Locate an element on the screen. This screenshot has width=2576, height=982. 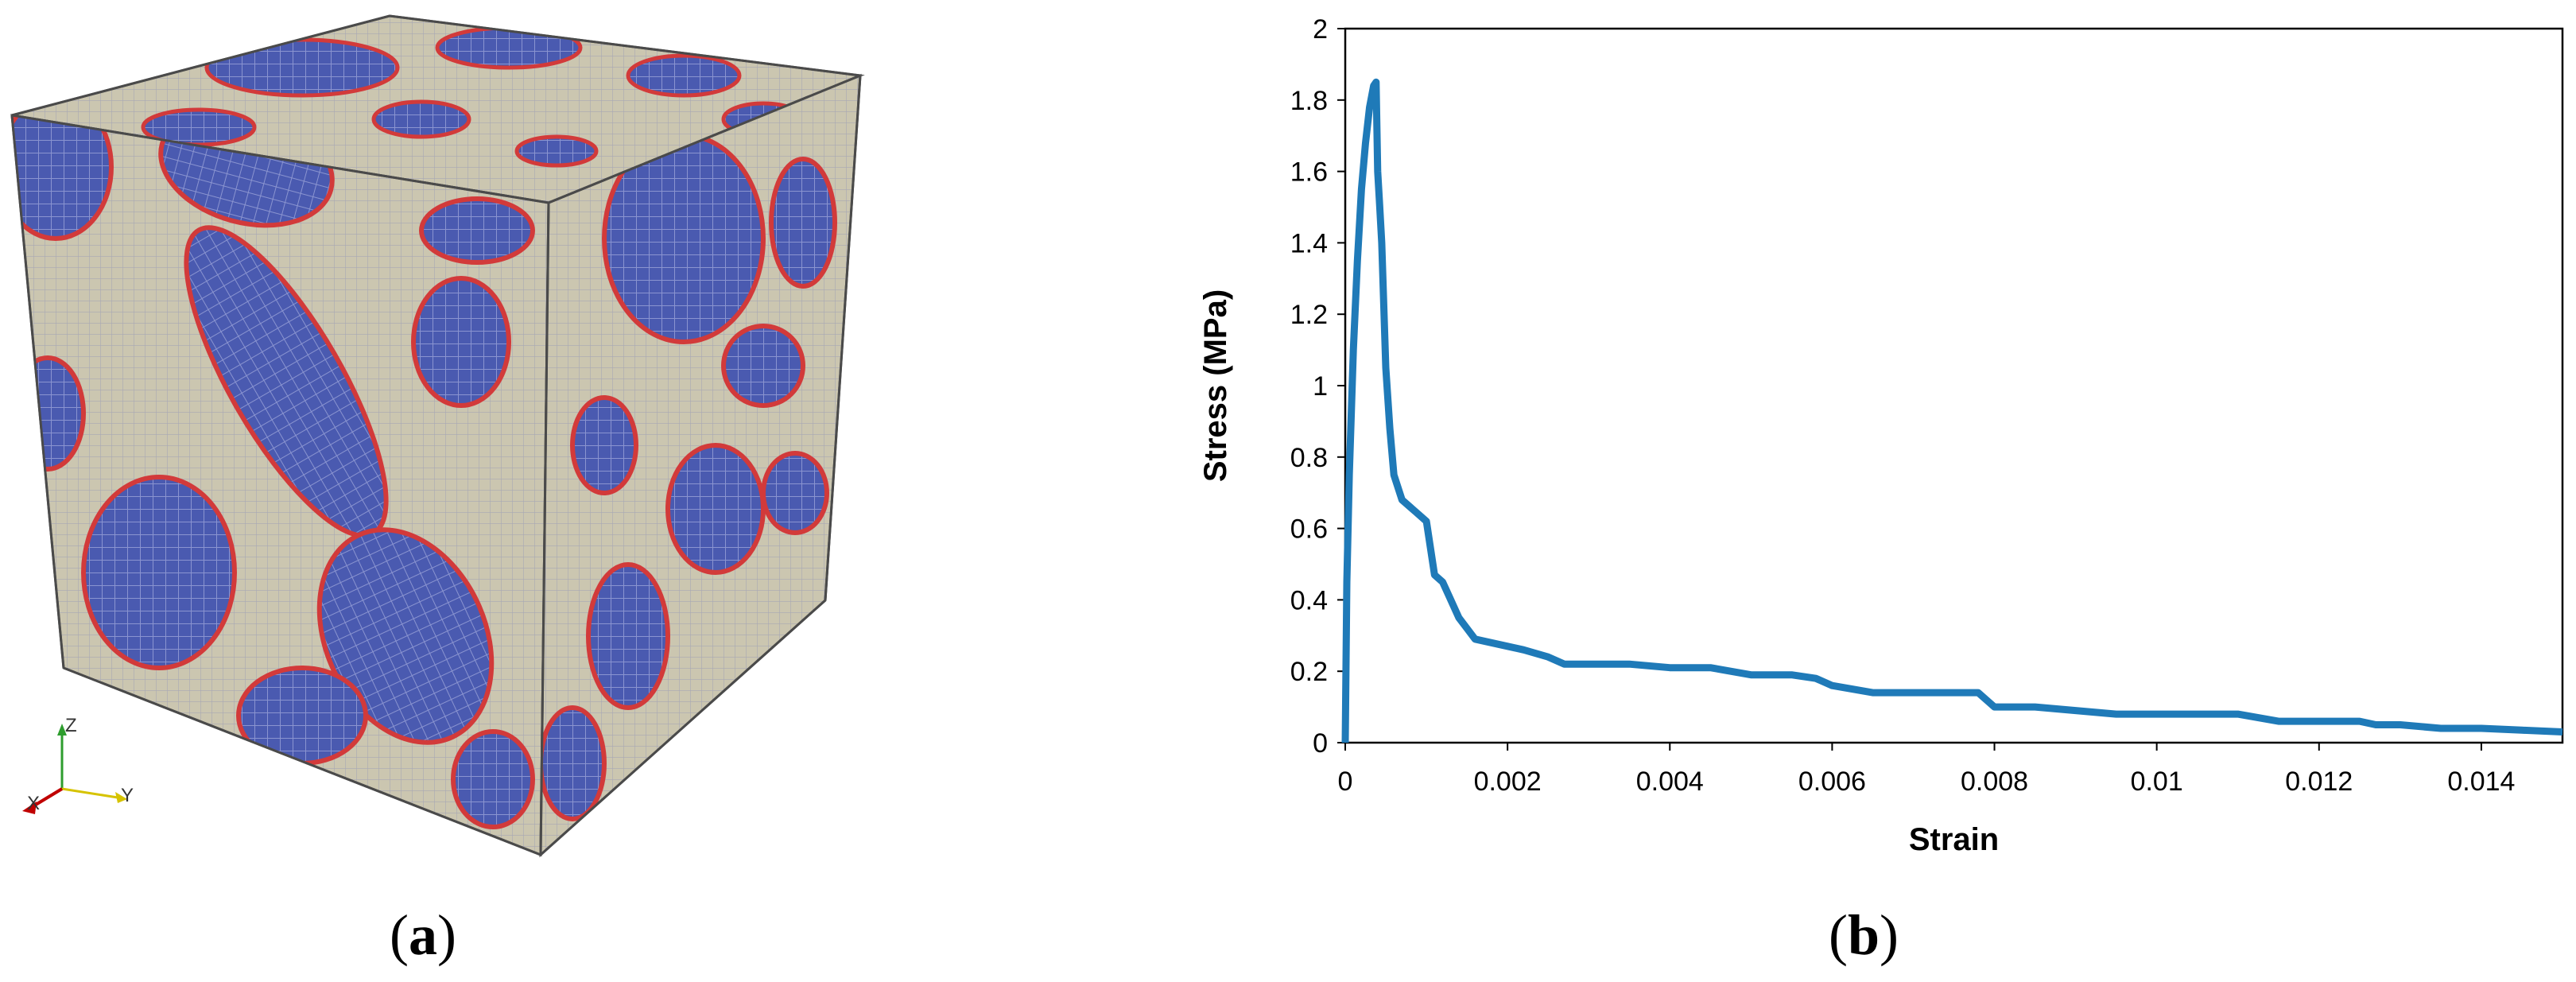
top-face-aggregates is located at coordinates (473, 96).